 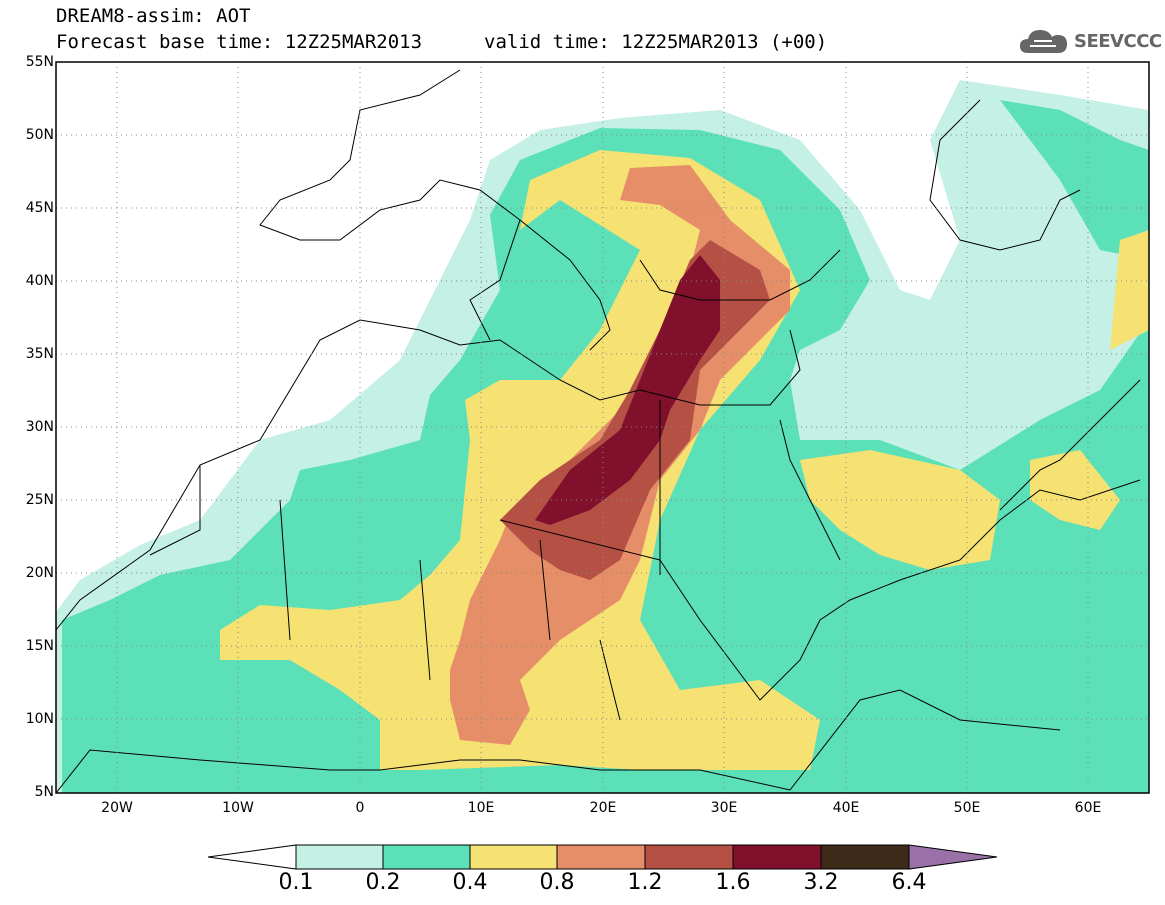 I want to click on seevccc-logo: SEEVCCC, so click(x=1090, y=41).